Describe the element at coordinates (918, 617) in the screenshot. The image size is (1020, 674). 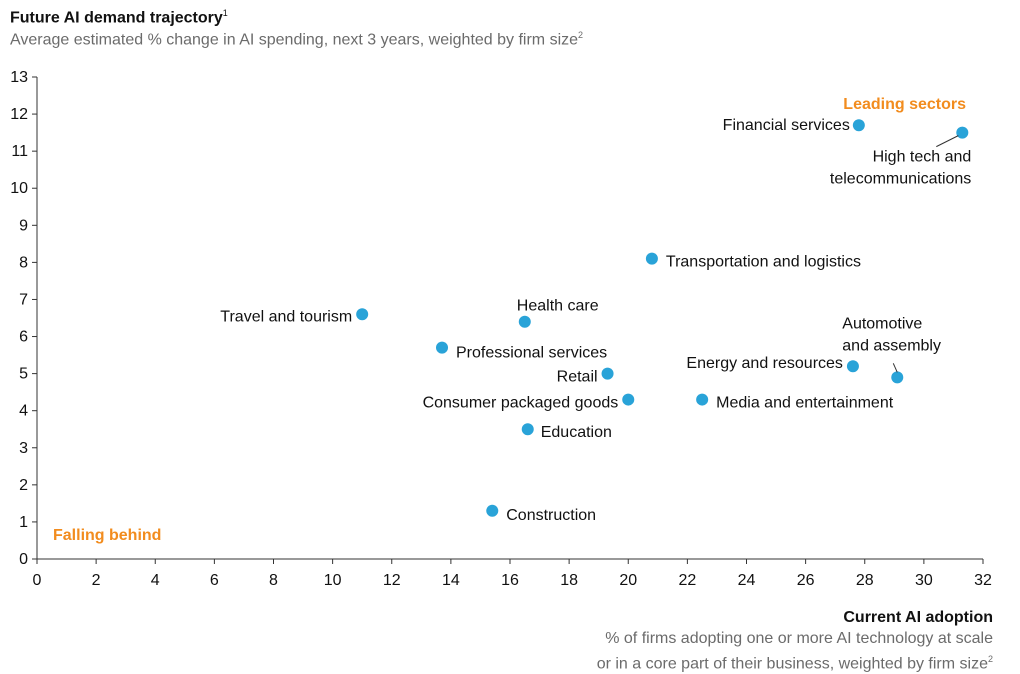
I see `x-axis-title: Current AI adoption` at that location.